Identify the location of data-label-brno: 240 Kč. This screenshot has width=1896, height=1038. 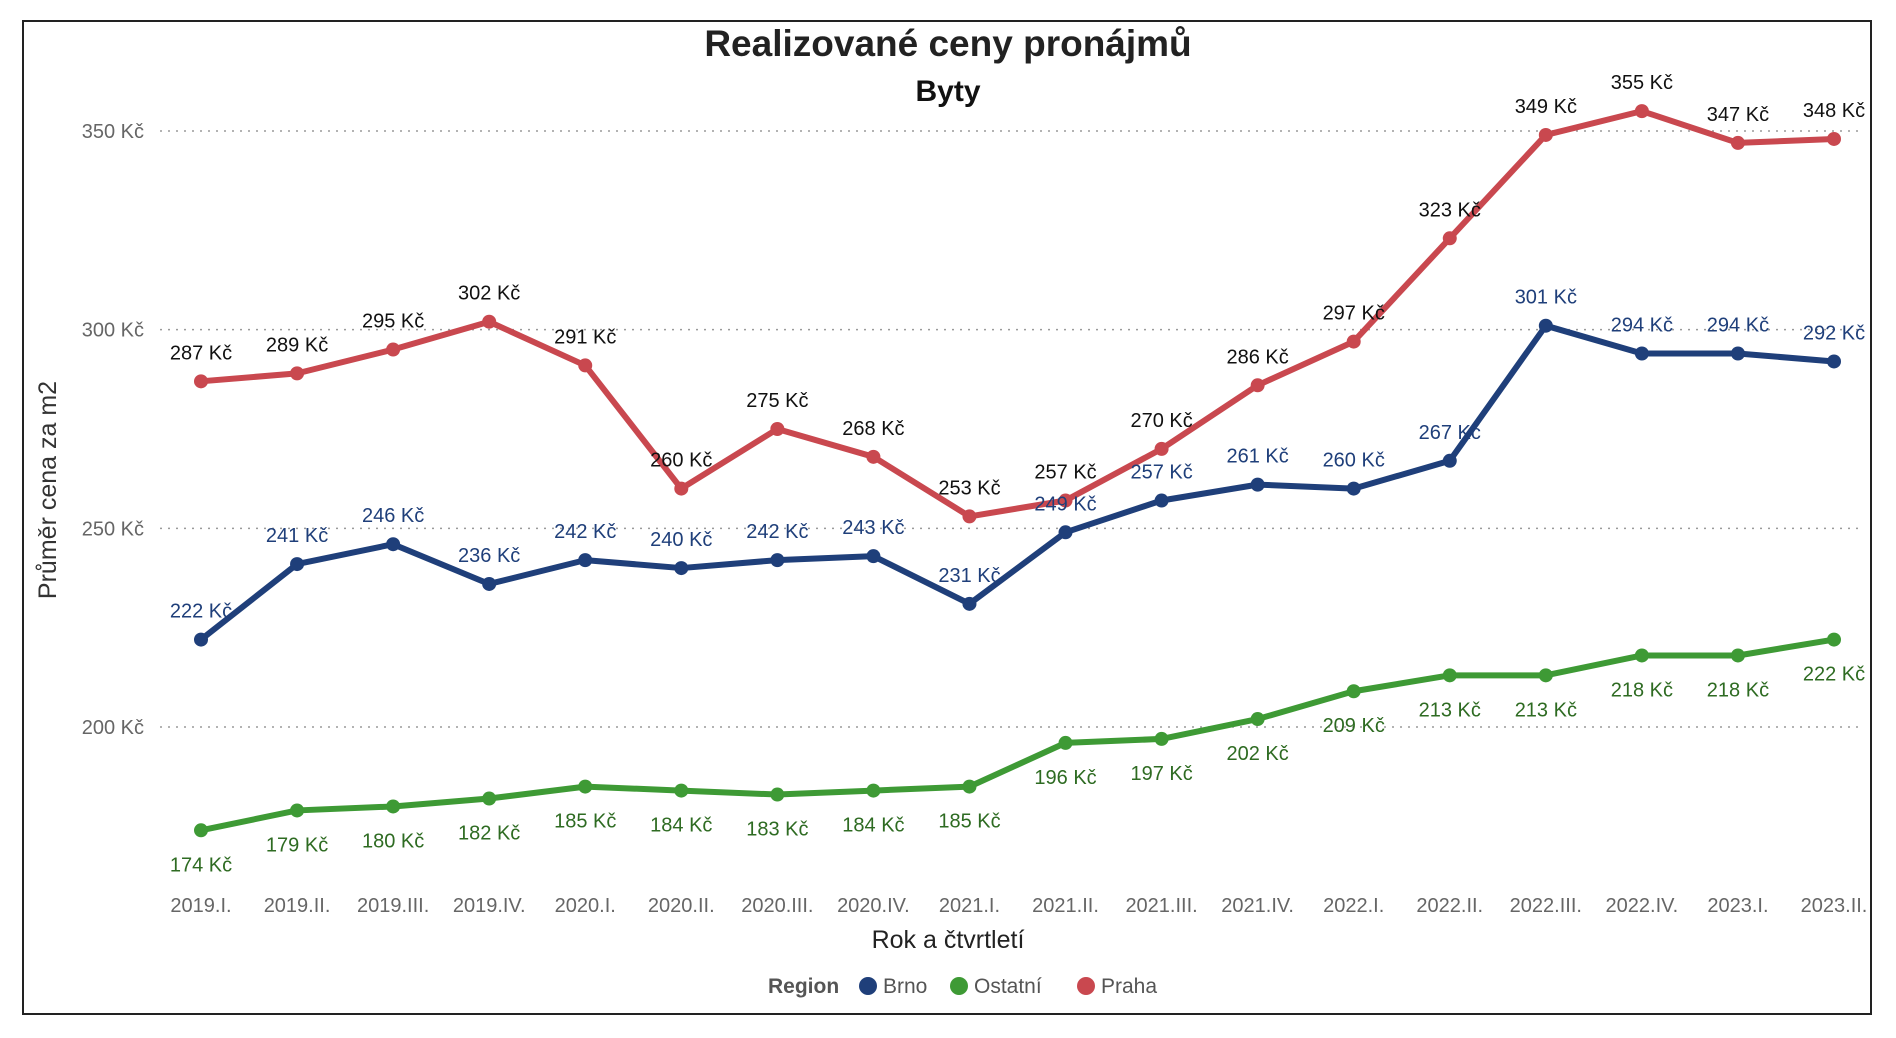
(681, 540).